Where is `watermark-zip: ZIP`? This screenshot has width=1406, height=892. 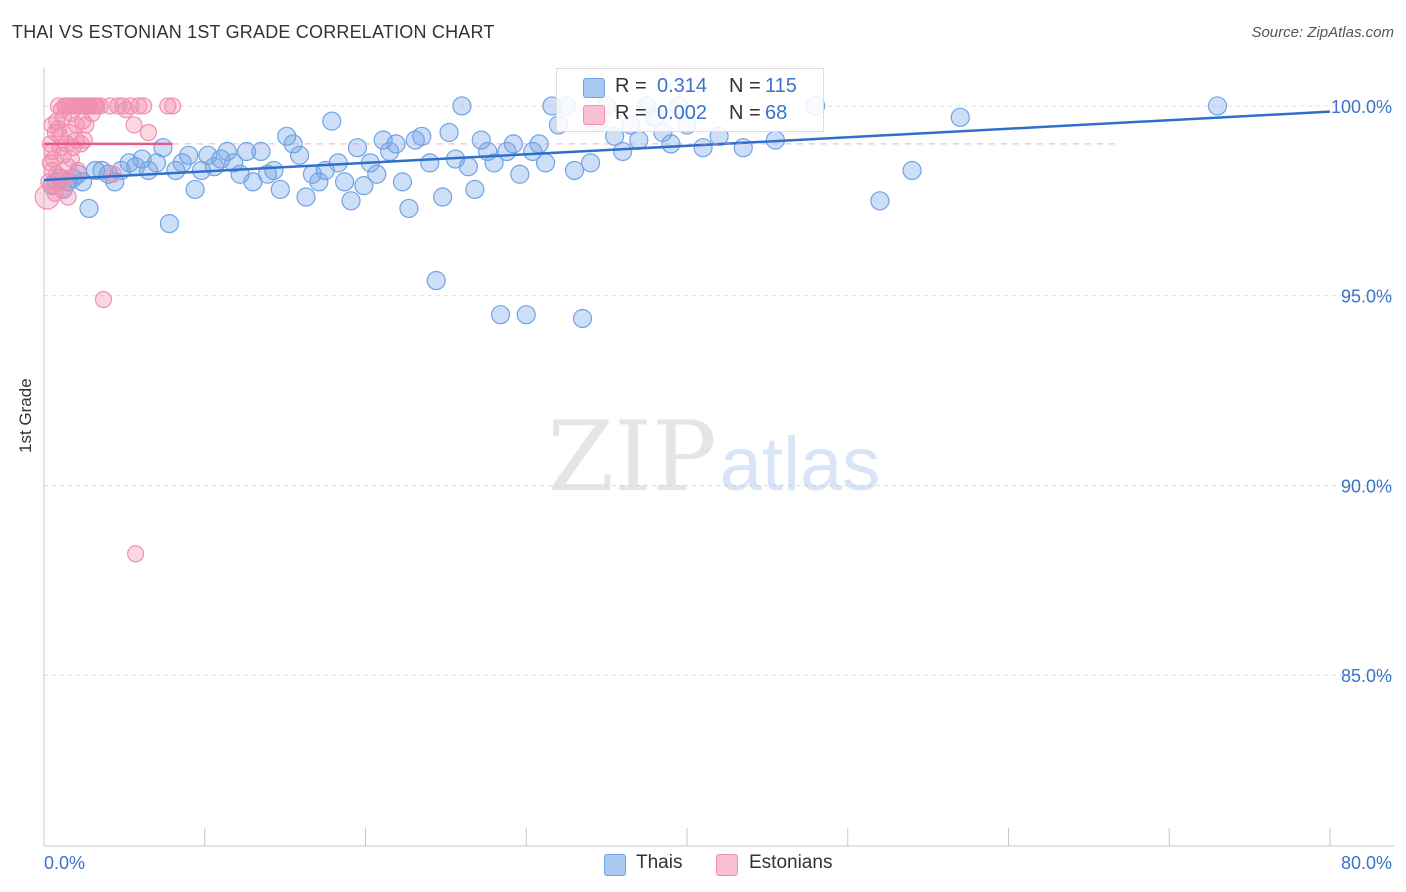 watermark-zip: ZIP is located at coordinates (631, 457).